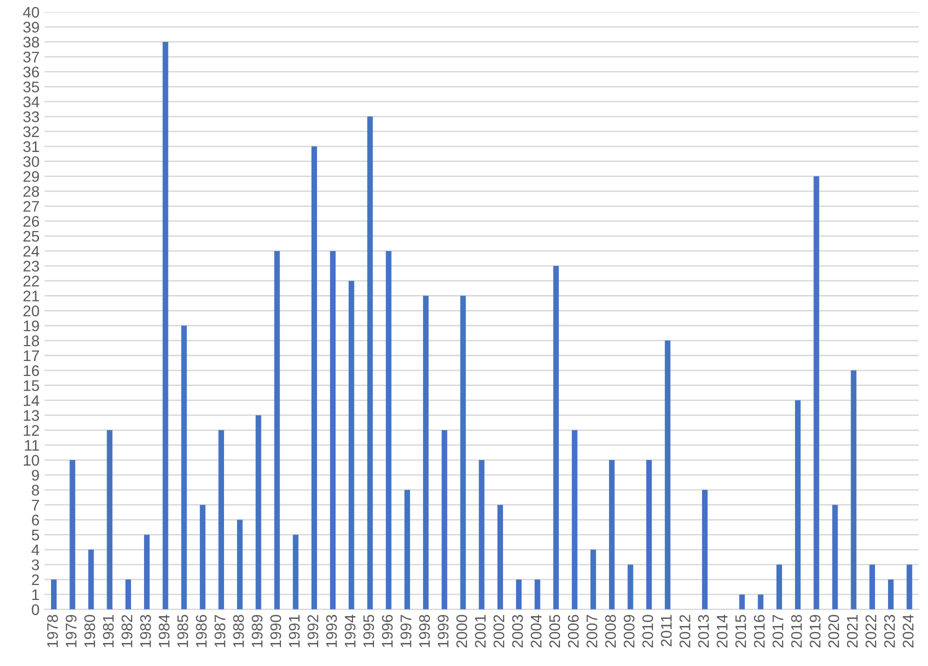 The image size is (928, 666). I want to click on y-tick-label: 9, so click(35, 475).